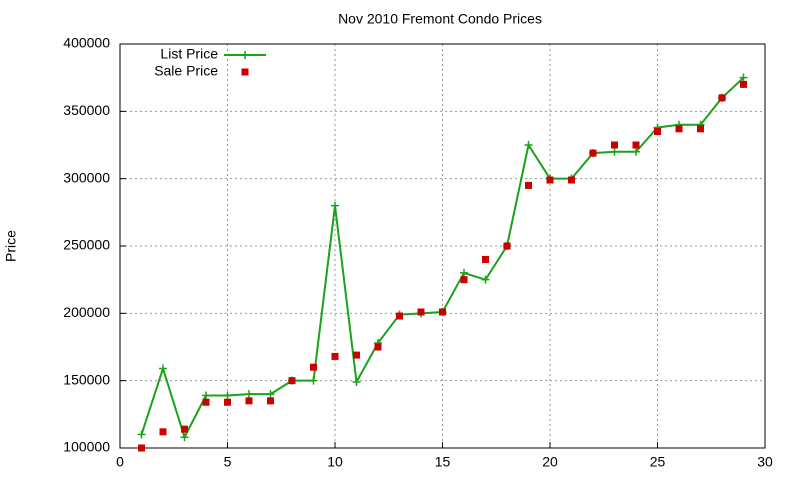 The image size is (800, 480). What do you see at coordinates (86, 177) in the screenshot?
I see `y-tick-label: 300000` at bounding box center [86, 177].